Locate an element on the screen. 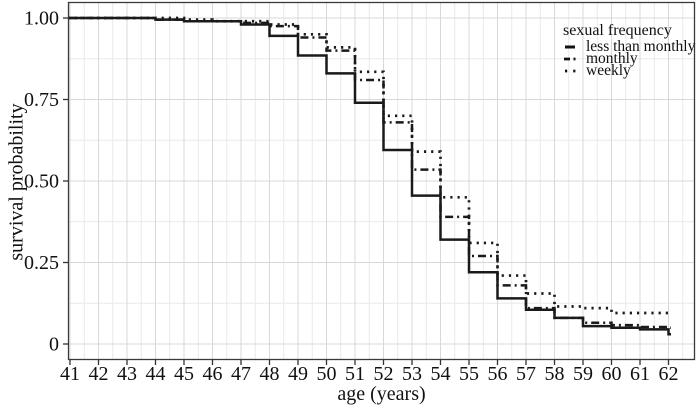 This screenshot has height=405, width=700. x-tick-label: 58 is located at coordinates (555, 374).